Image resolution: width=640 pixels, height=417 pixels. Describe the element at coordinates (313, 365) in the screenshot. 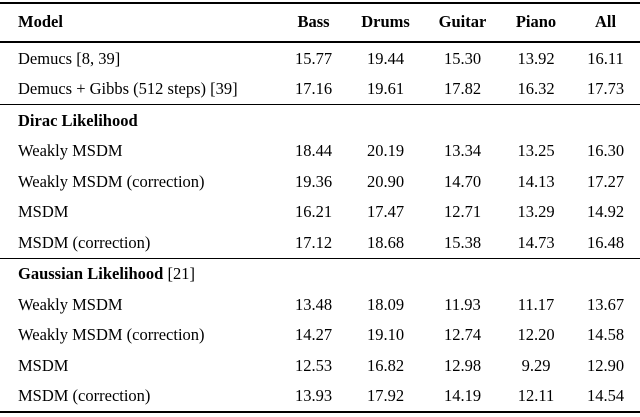

I see `value-cell-bass: 12.53` at that location.